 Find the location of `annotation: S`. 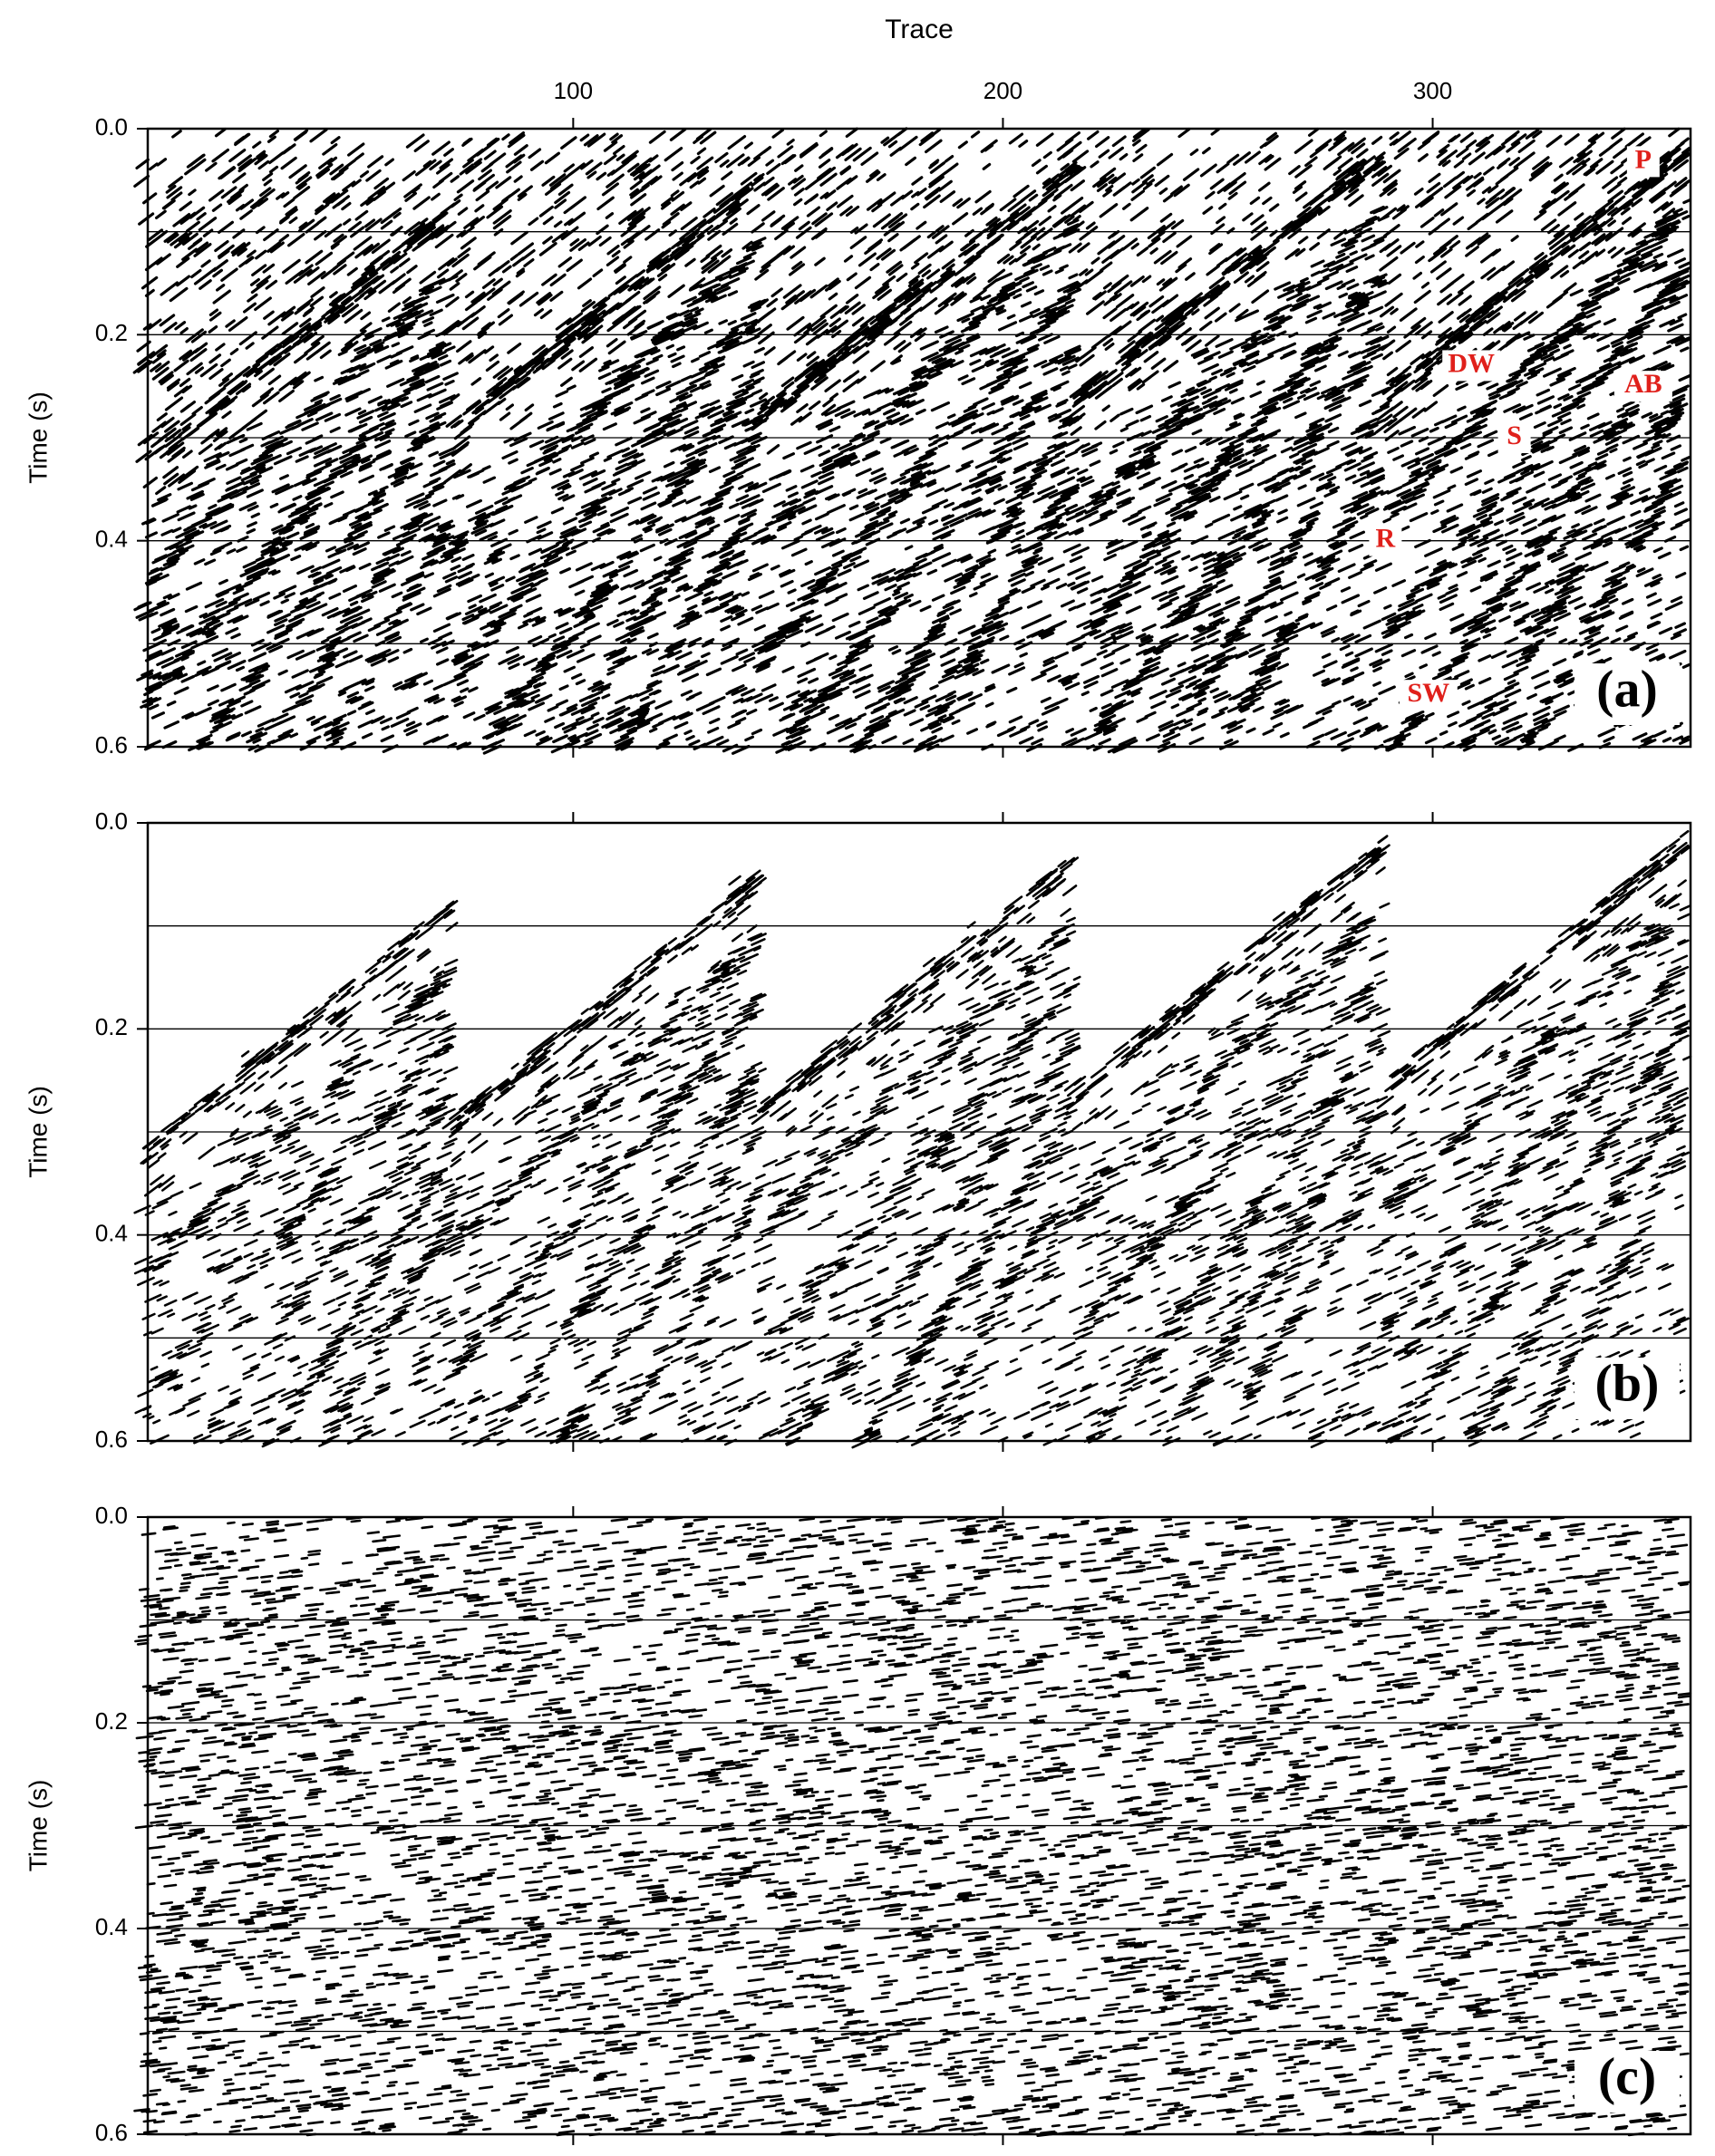

annotation: S is located at coordinates (1514, 435).